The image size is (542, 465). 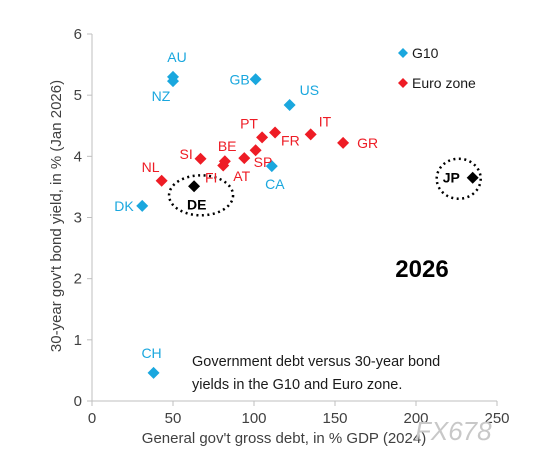 What do you see at coordinates (78, 34) in the screenshot?
I see `y-tick-label: 6` at bounding box center [78, 34].